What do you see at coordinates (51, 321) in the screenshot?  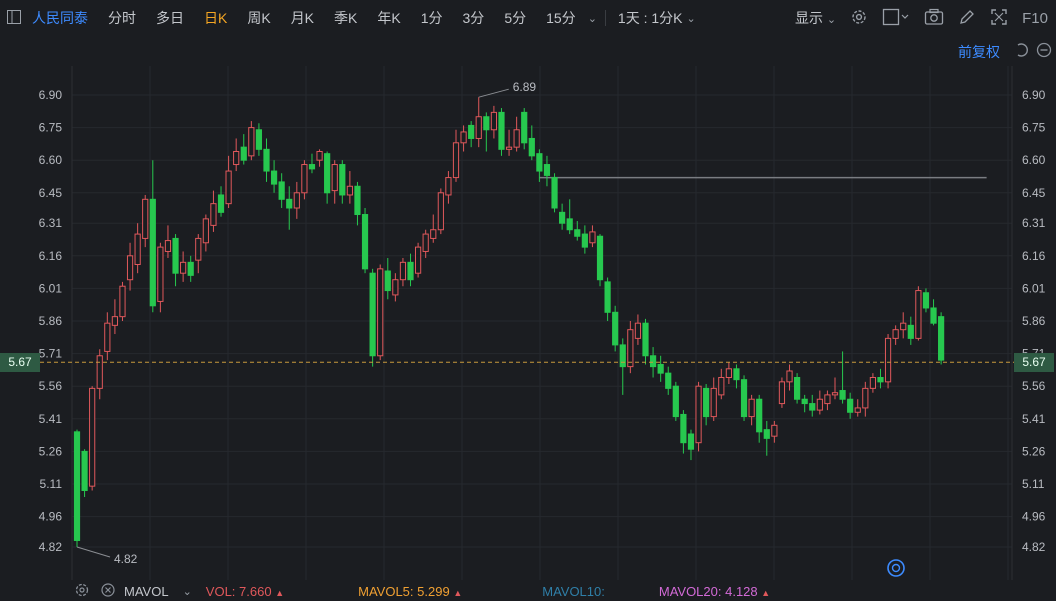 I see `y-tick-label-left: 5.86` at bounding box center [51, 321].